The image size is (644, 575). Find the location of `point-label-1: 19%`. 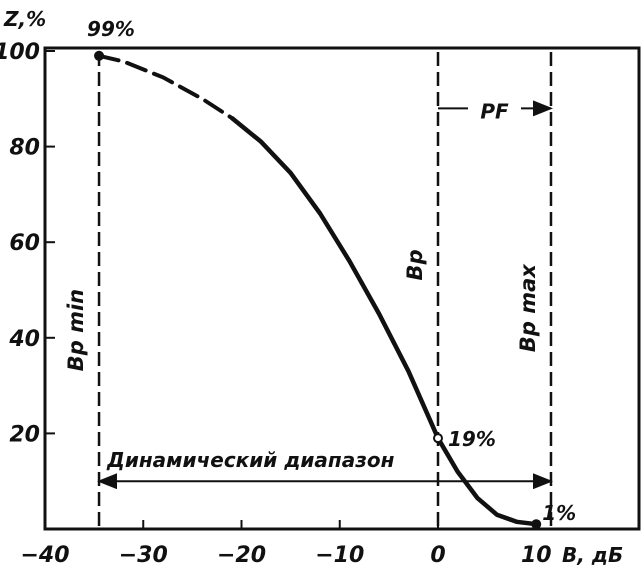

point-label-1: 19% is located at coordinates (472, 439).